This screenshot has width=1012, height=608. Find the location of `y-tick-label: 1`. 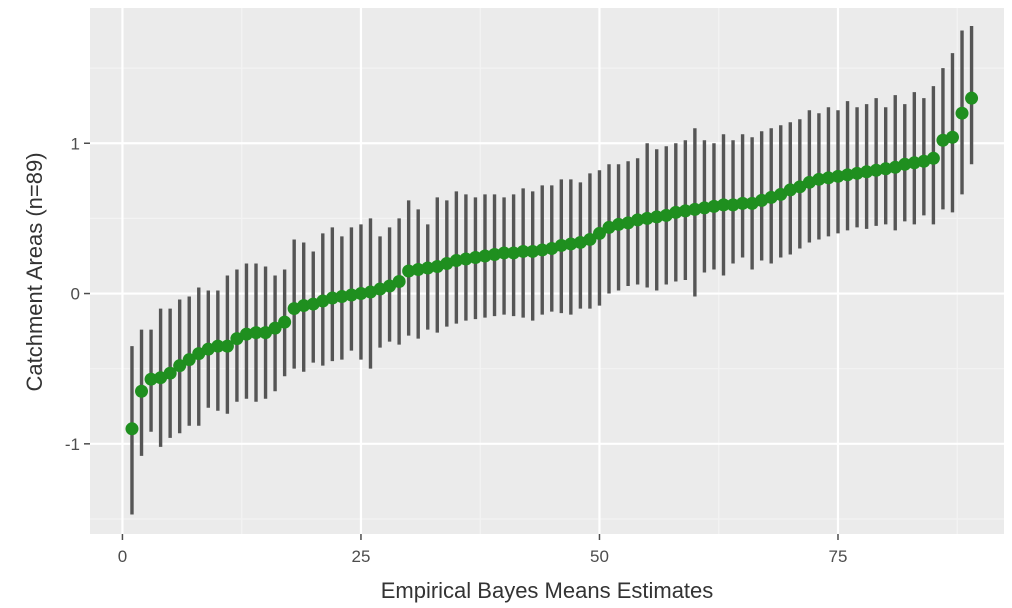

y-tick-label: 1 is located at coordinates (75, 143).